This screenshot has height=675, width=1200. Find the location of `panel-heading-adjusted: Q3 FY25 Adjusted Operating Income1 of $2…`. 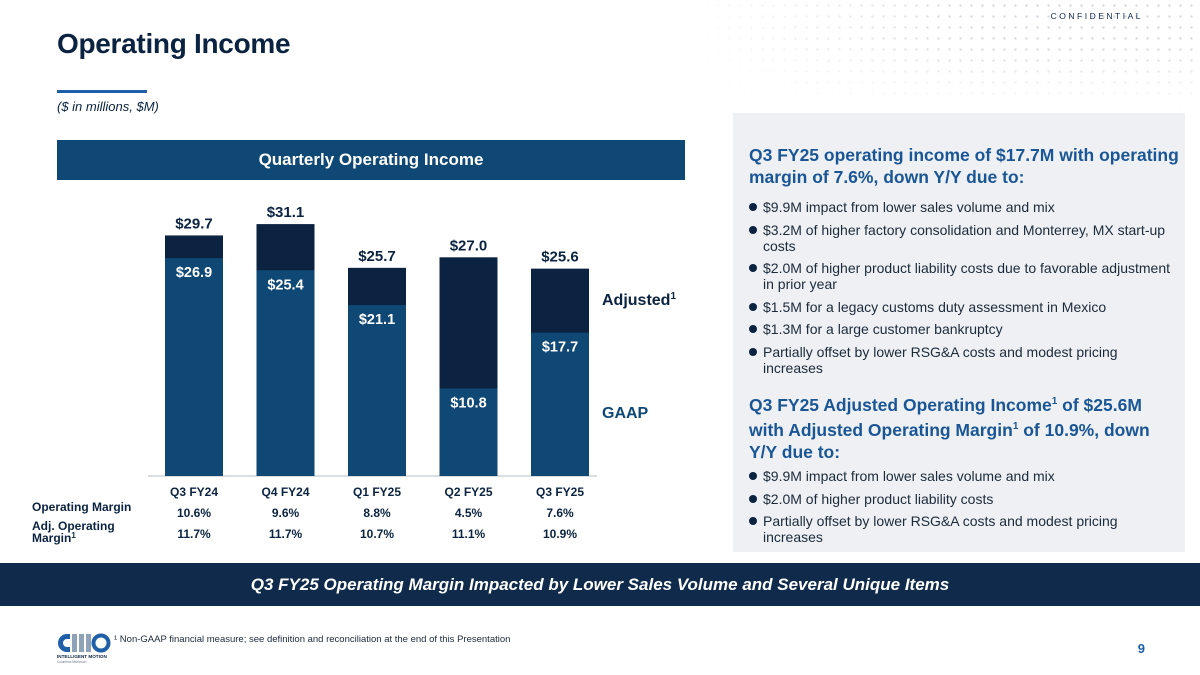

panel-heading-adjusted: Q3 FY25 Adjusted Operating Income1 of $2… is located at coordinates (949, 428).